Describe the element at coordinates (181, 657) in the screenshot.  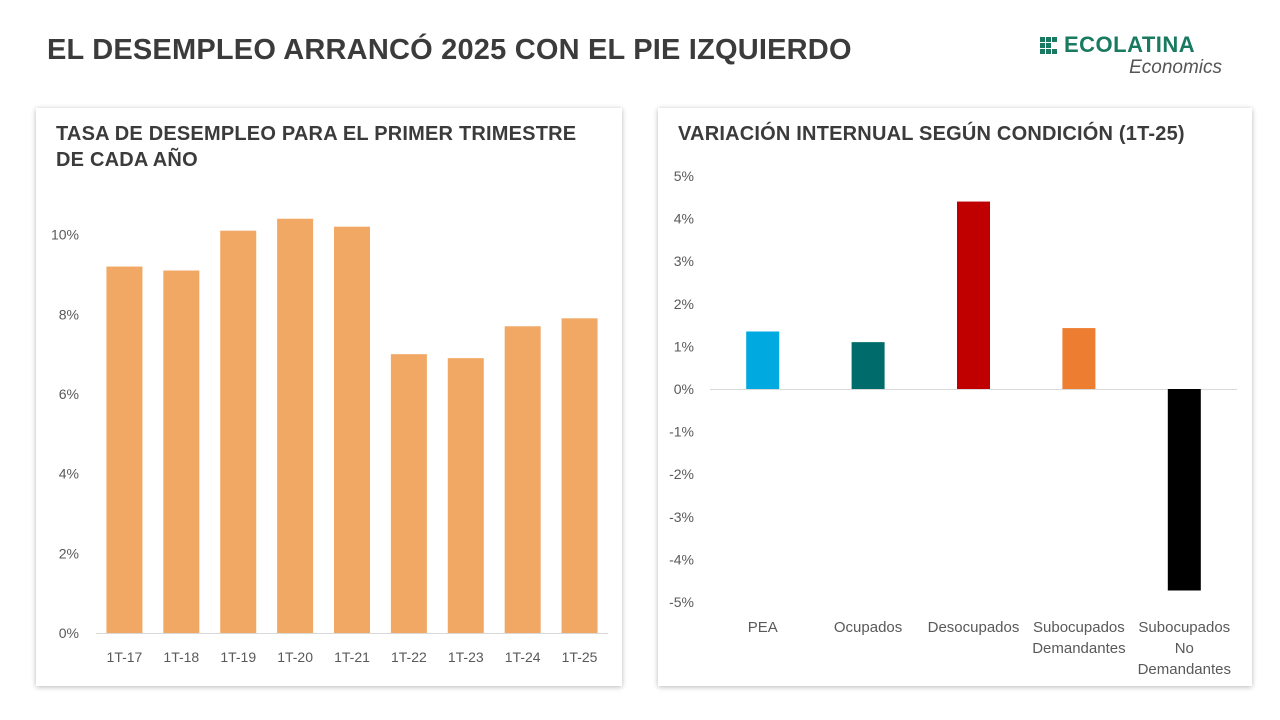
I see `x-tick-label: 1T-18` at that location.